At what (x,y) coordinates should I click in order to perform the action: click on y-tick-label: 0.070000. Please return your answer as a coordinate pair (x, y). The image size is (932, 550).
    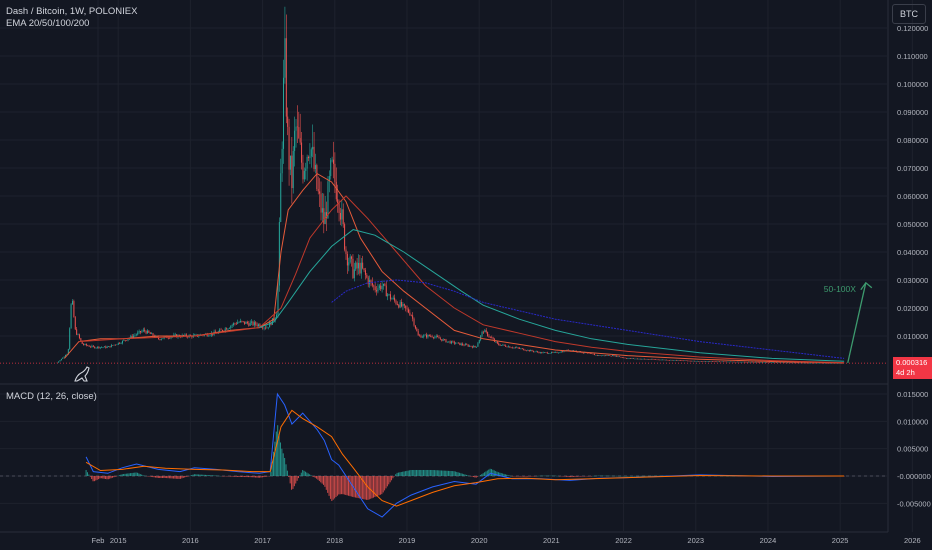
    Looking at the image, I should click on (912, 168).